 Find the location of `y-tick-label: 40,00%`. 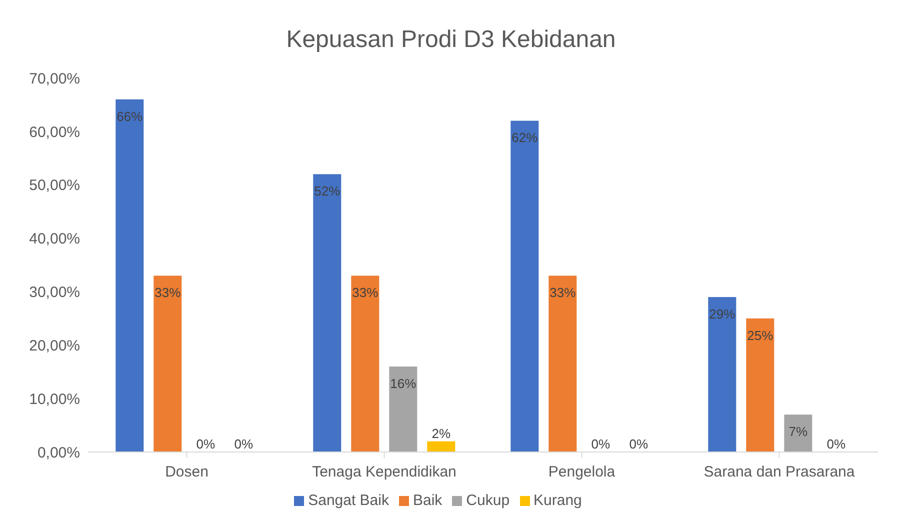

y-tick-label: 40,00% is located at coordinates (54, 239).